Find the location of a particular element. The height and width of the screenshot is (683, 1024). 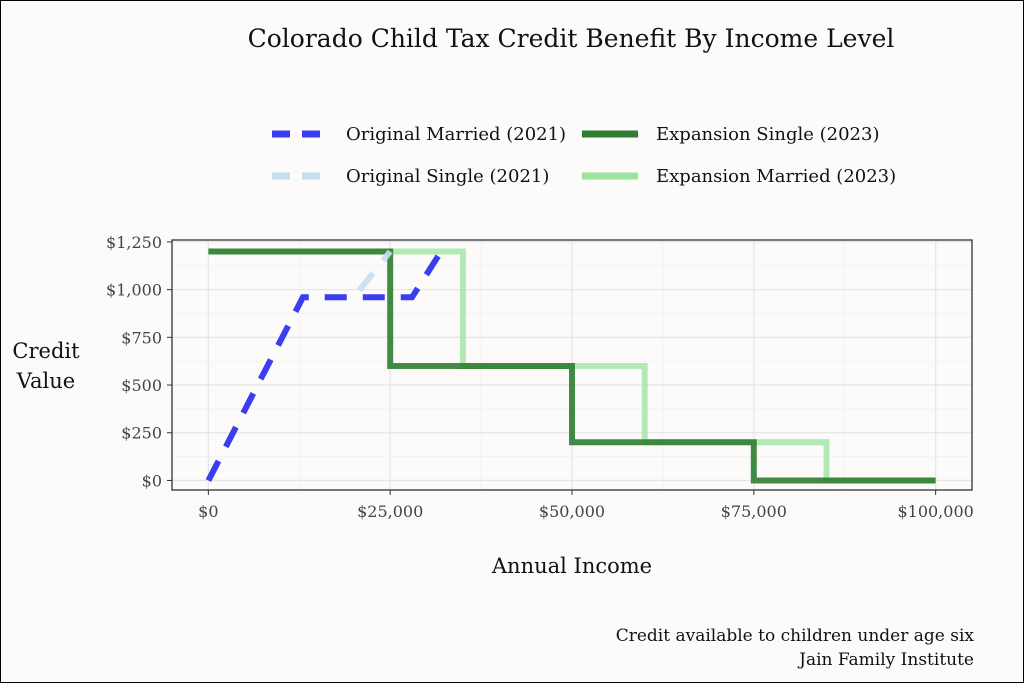

x-tick-label: $25,000 is located at coordinates (390, 511).